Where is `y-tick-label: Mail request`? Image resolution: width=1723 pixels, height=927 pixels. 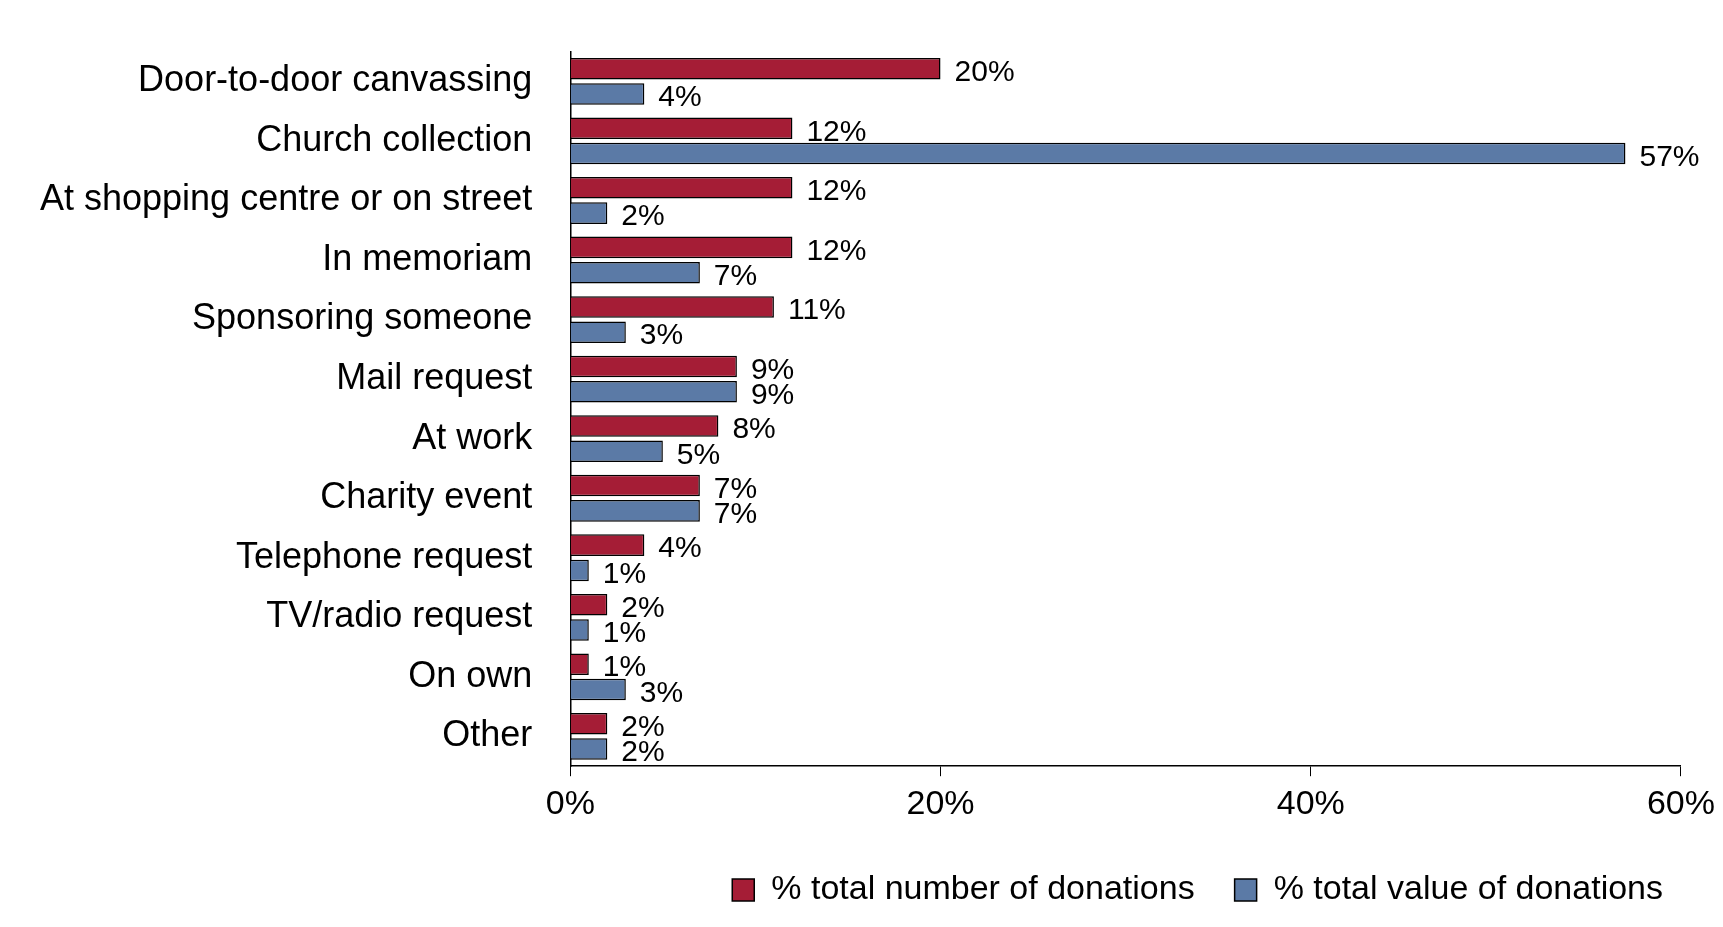 y-tick-label: Mail request is located at coordinates (434, 377).